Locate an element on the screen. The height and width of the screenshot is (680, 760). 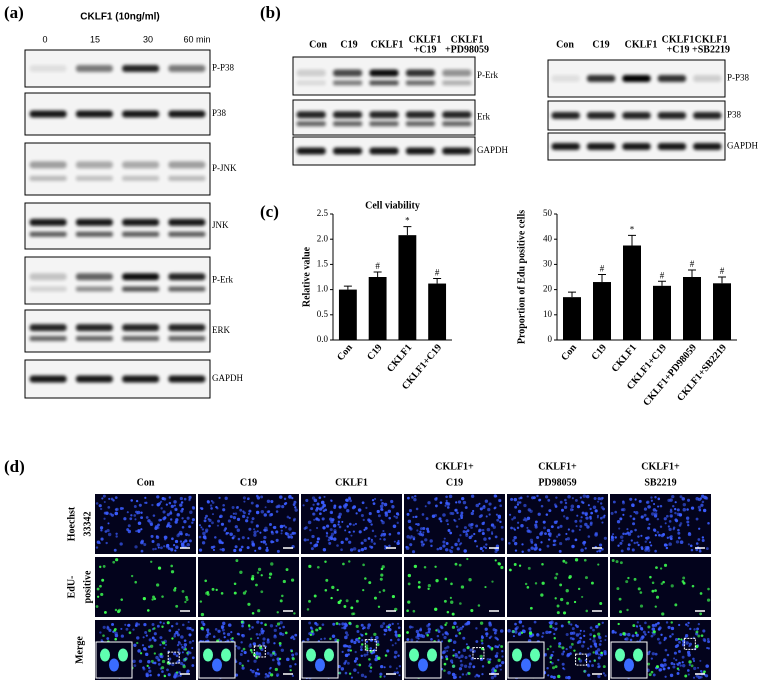
lane-label: C19 is located at coordinates (348, 44).